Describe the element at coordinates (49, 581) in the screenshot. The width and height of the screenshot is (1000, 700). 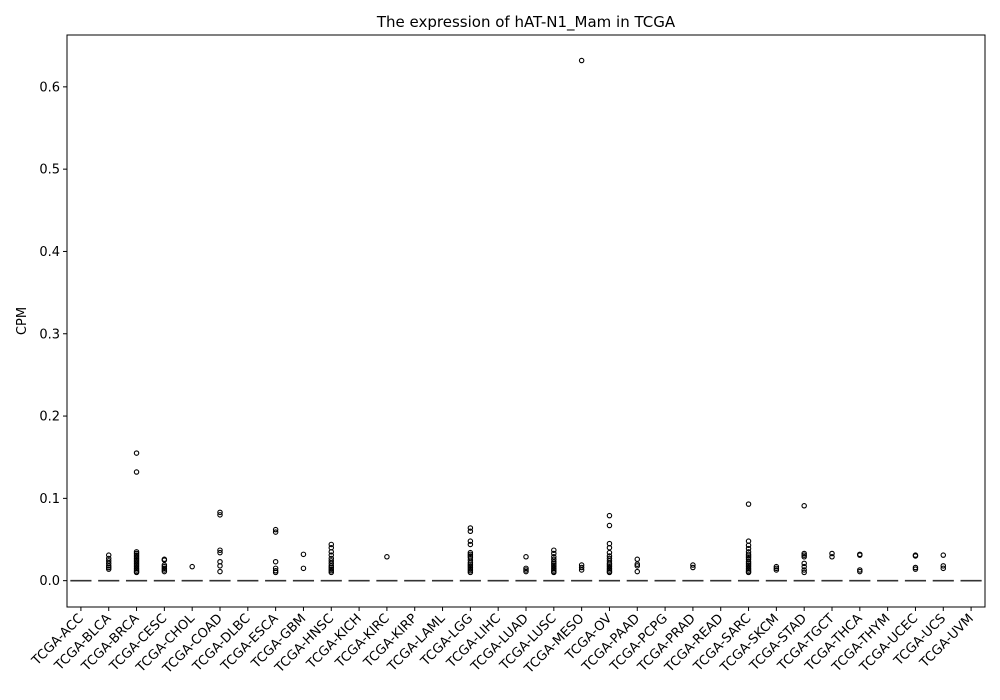
I see `y-tick-label: 0.0` at that location.